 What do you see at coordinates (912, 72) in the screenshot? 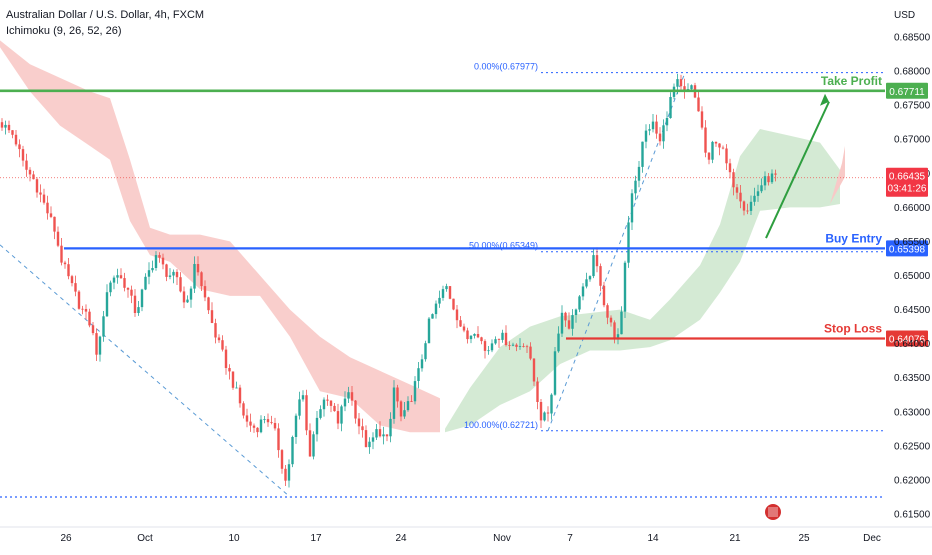
I see `y-tick-label: 0.68000` at bounding box center [912, 72].